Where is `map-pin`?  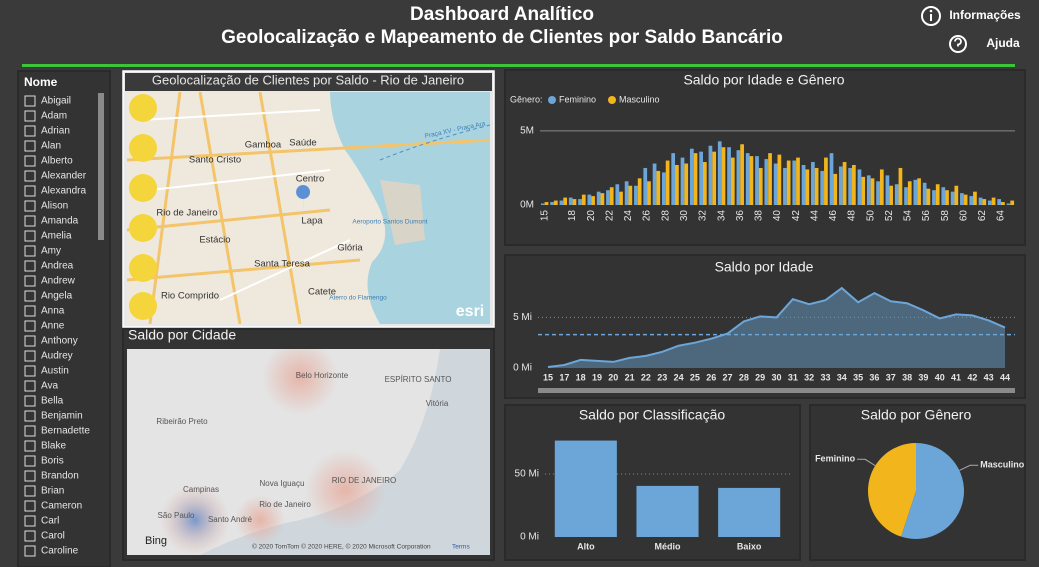 map-pin is located at coordinates (303, 199).